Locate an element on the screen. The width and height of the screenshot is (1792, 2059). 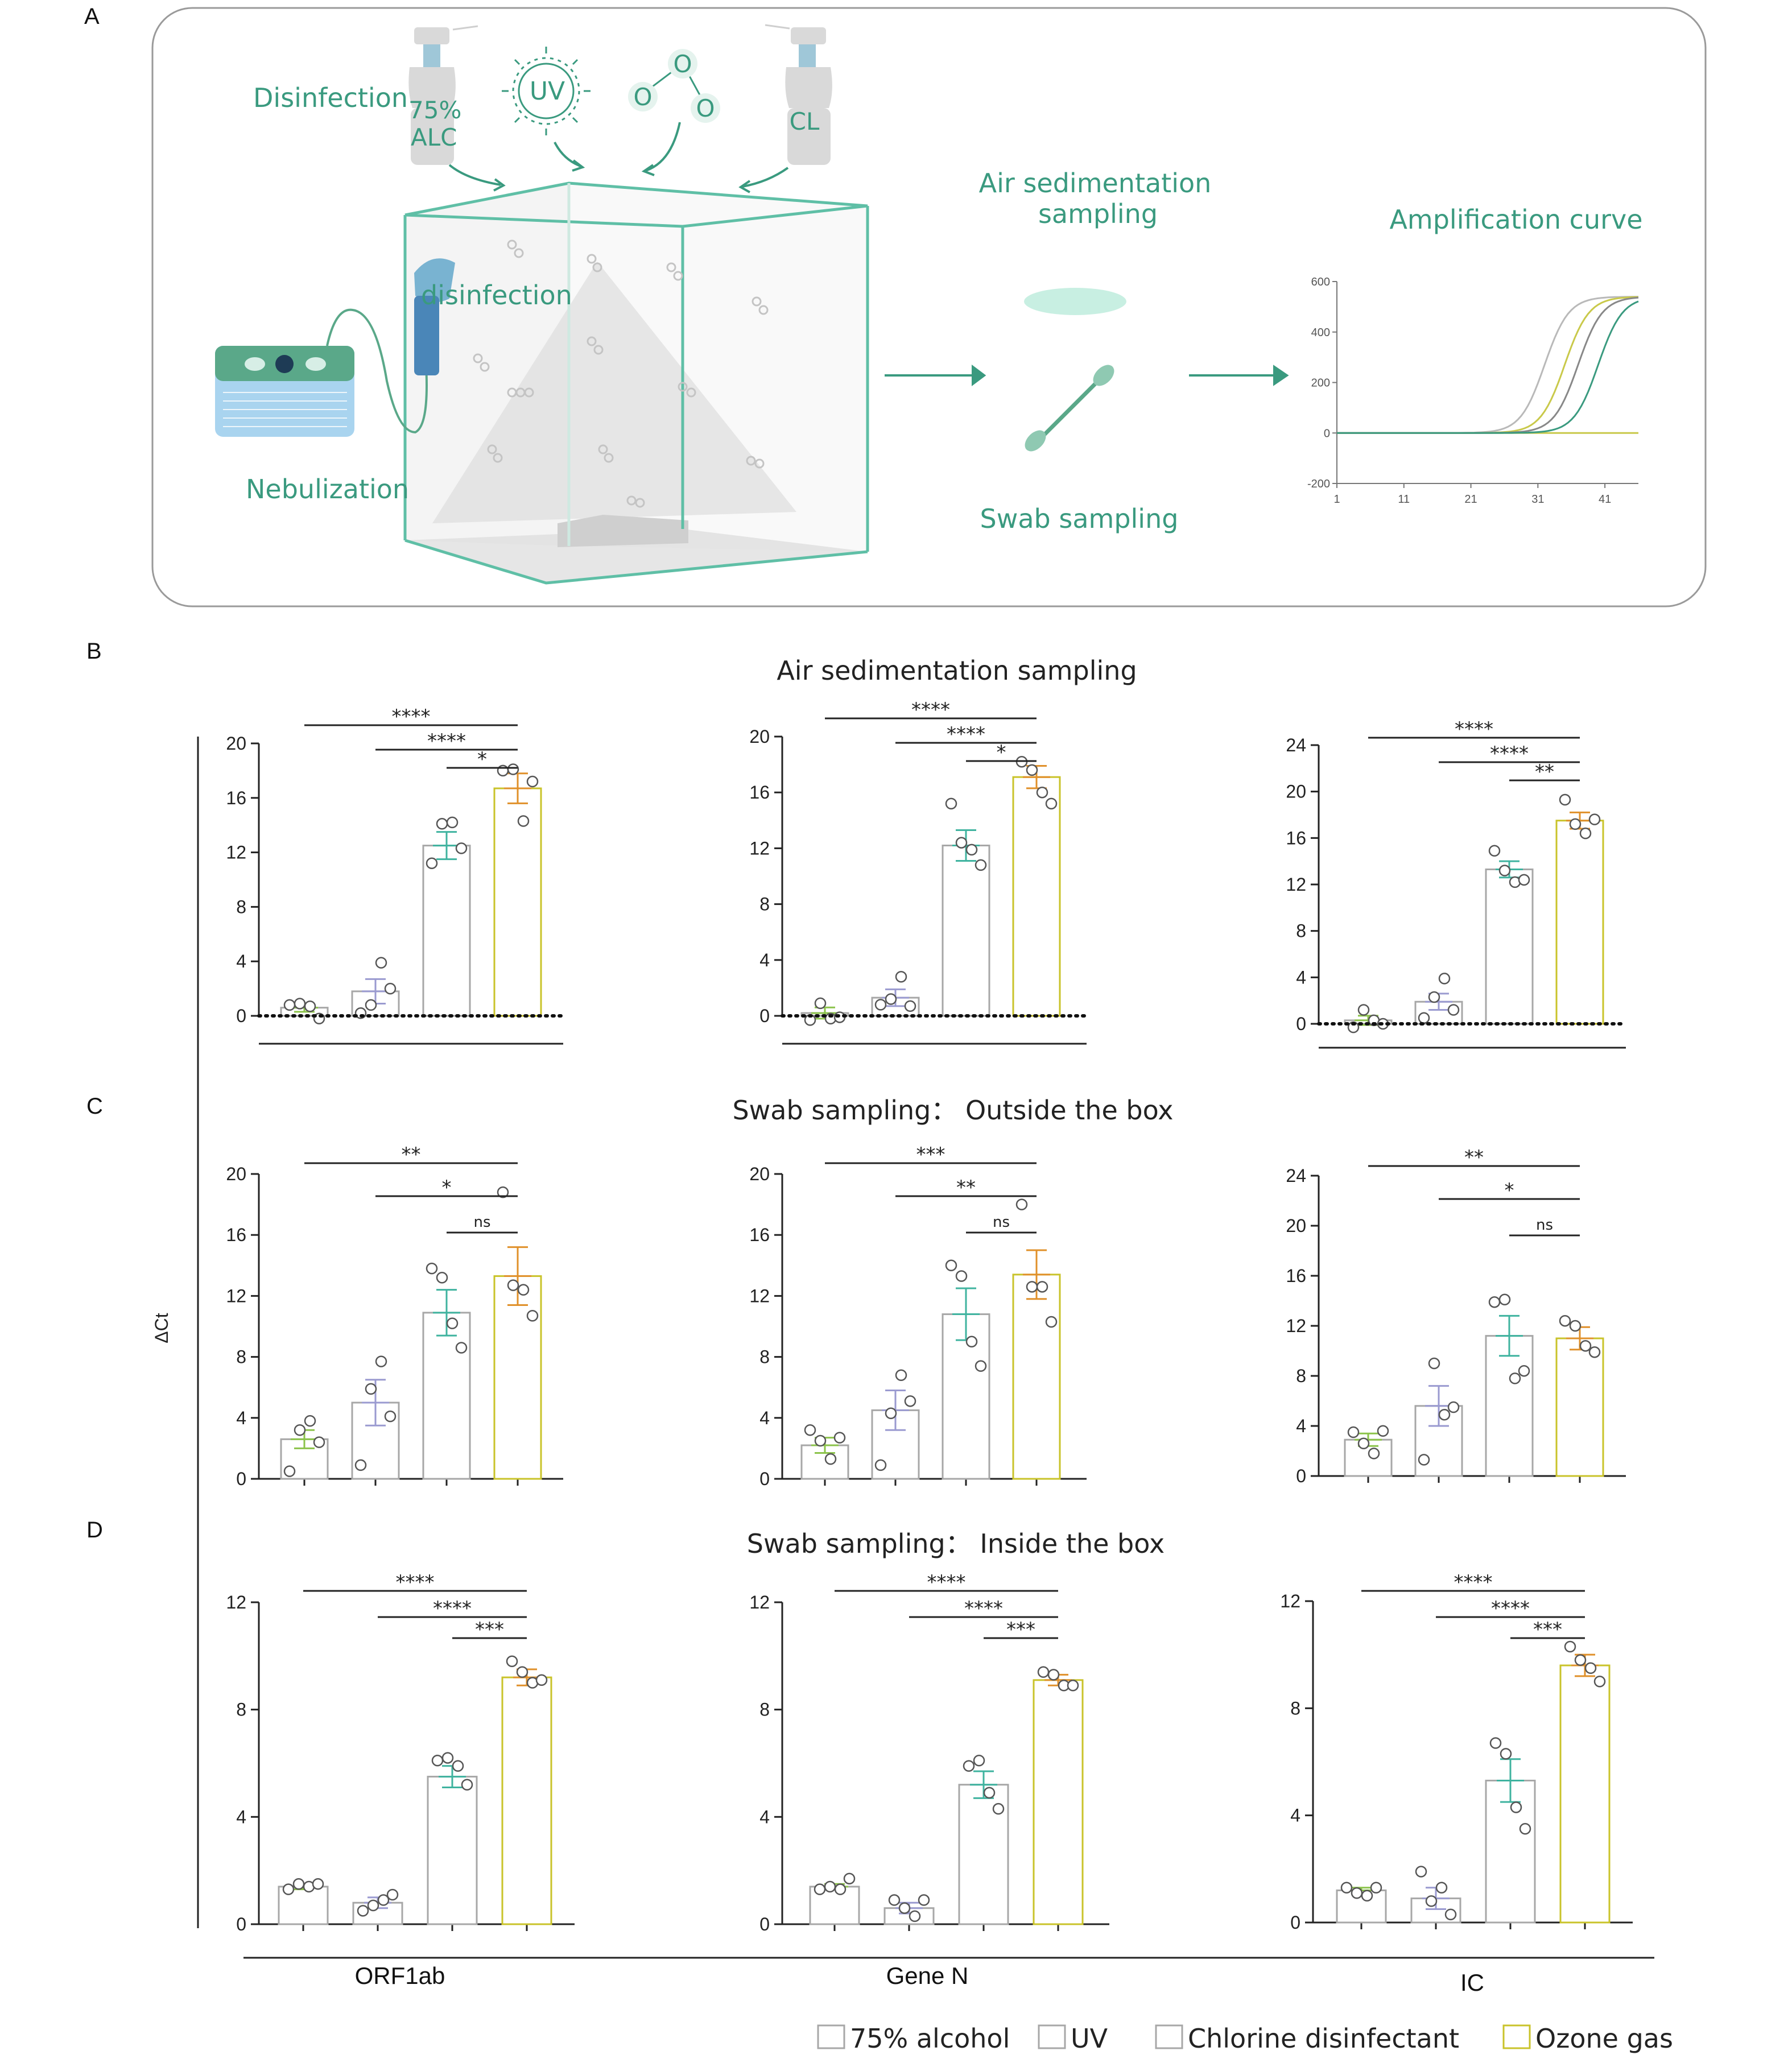
amp-x-tick-label: 1 is located at coordinates (1336, 500).